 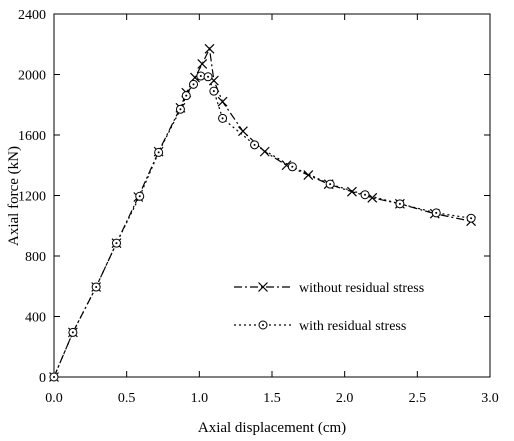 What do you see at coordinates (272, 428) in the screenshot?
I see `x-axis-label: Axial displacement (cm)` at bounding box center [272, 428].